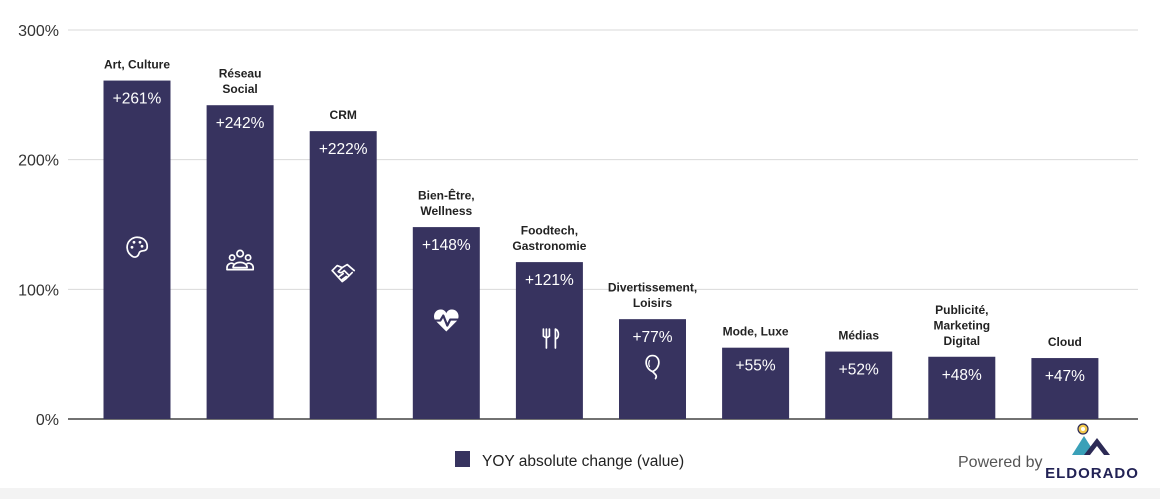 The height and width of the screenshot is (504, 1160). I want to click on y-tick-label: 200%, so click(38, 161).